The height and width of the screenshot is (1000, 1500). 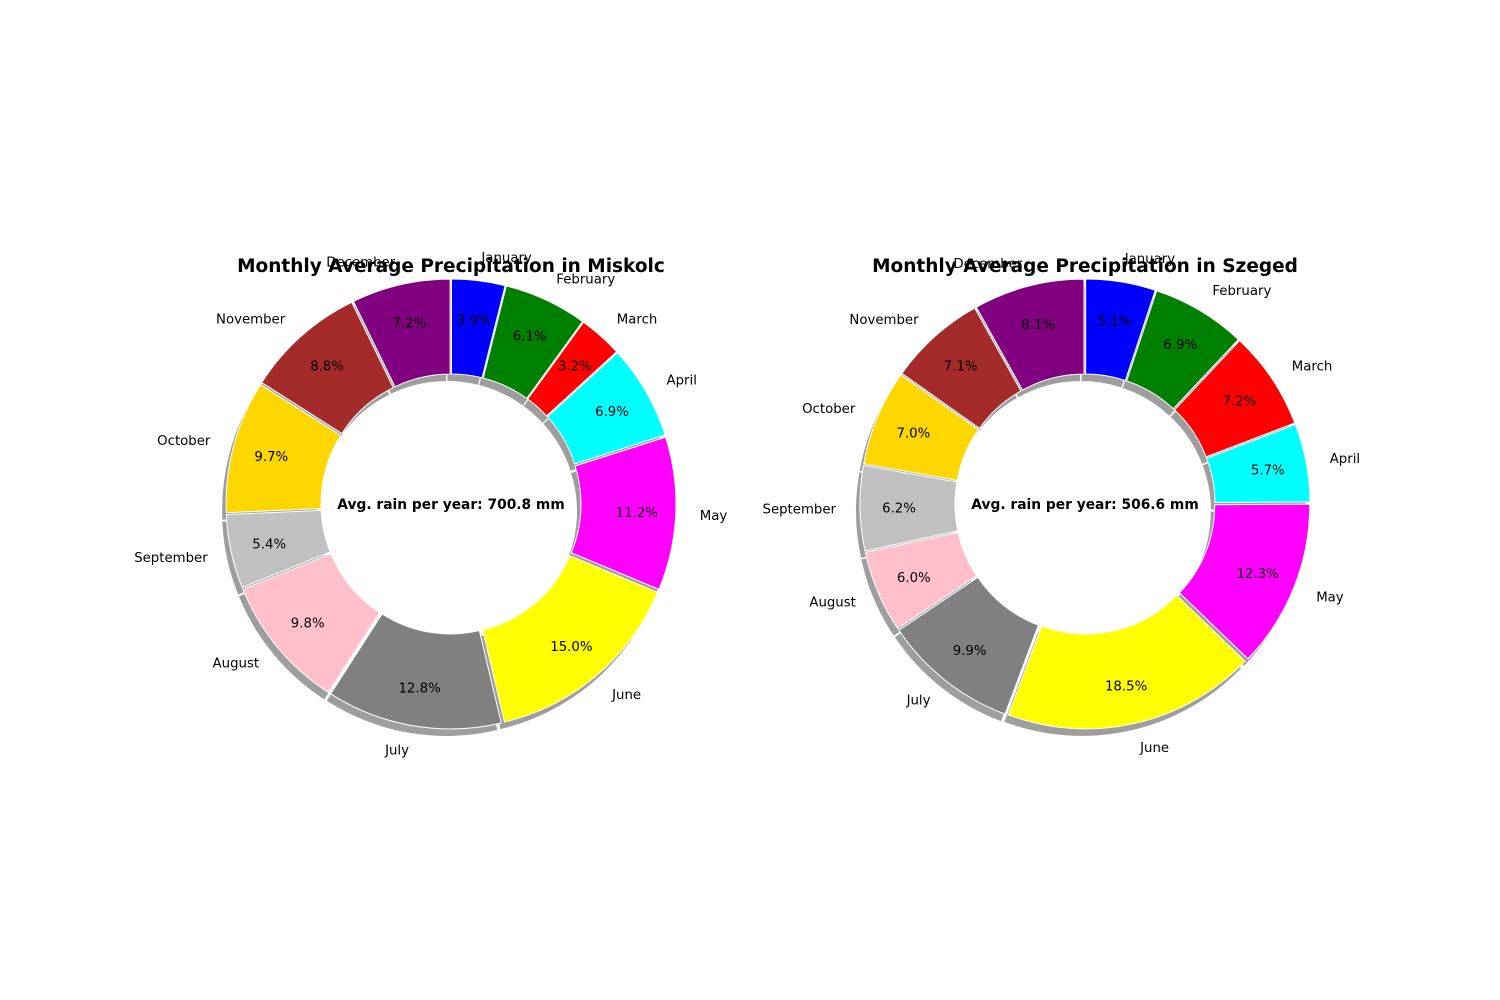 I want to click on percent-label-november: 7.1%, so click(x=961, y=367).